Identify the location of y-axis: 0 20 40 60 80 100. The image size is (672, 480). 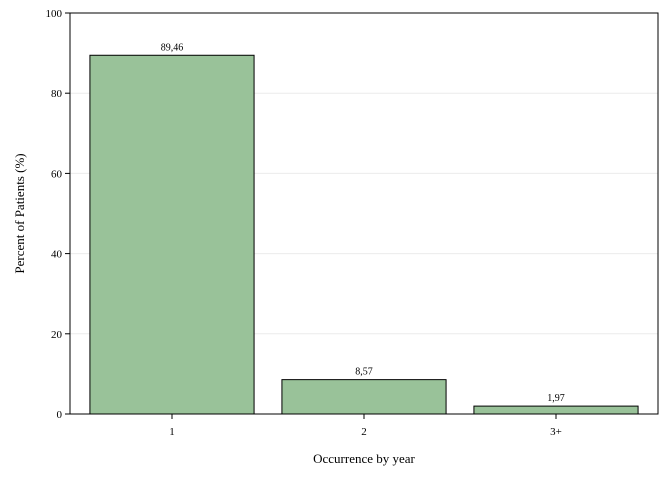
(58, 214).